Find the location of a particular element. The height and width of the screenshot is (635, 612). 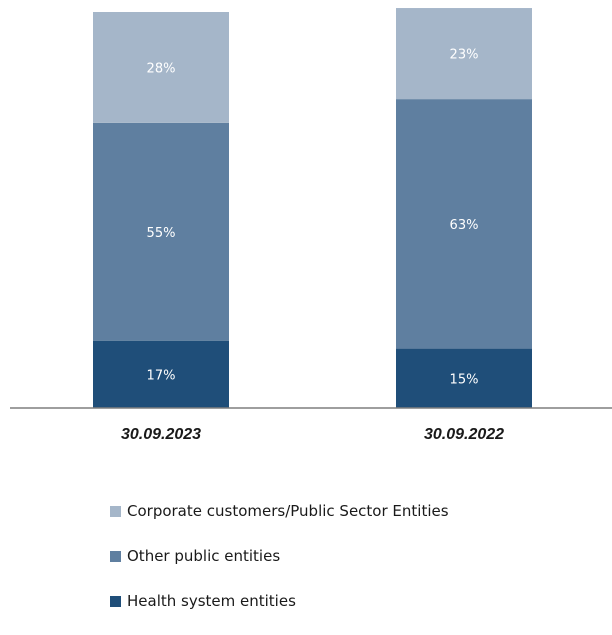

legend-label: Health system entities is located at coordinates (211, 601).